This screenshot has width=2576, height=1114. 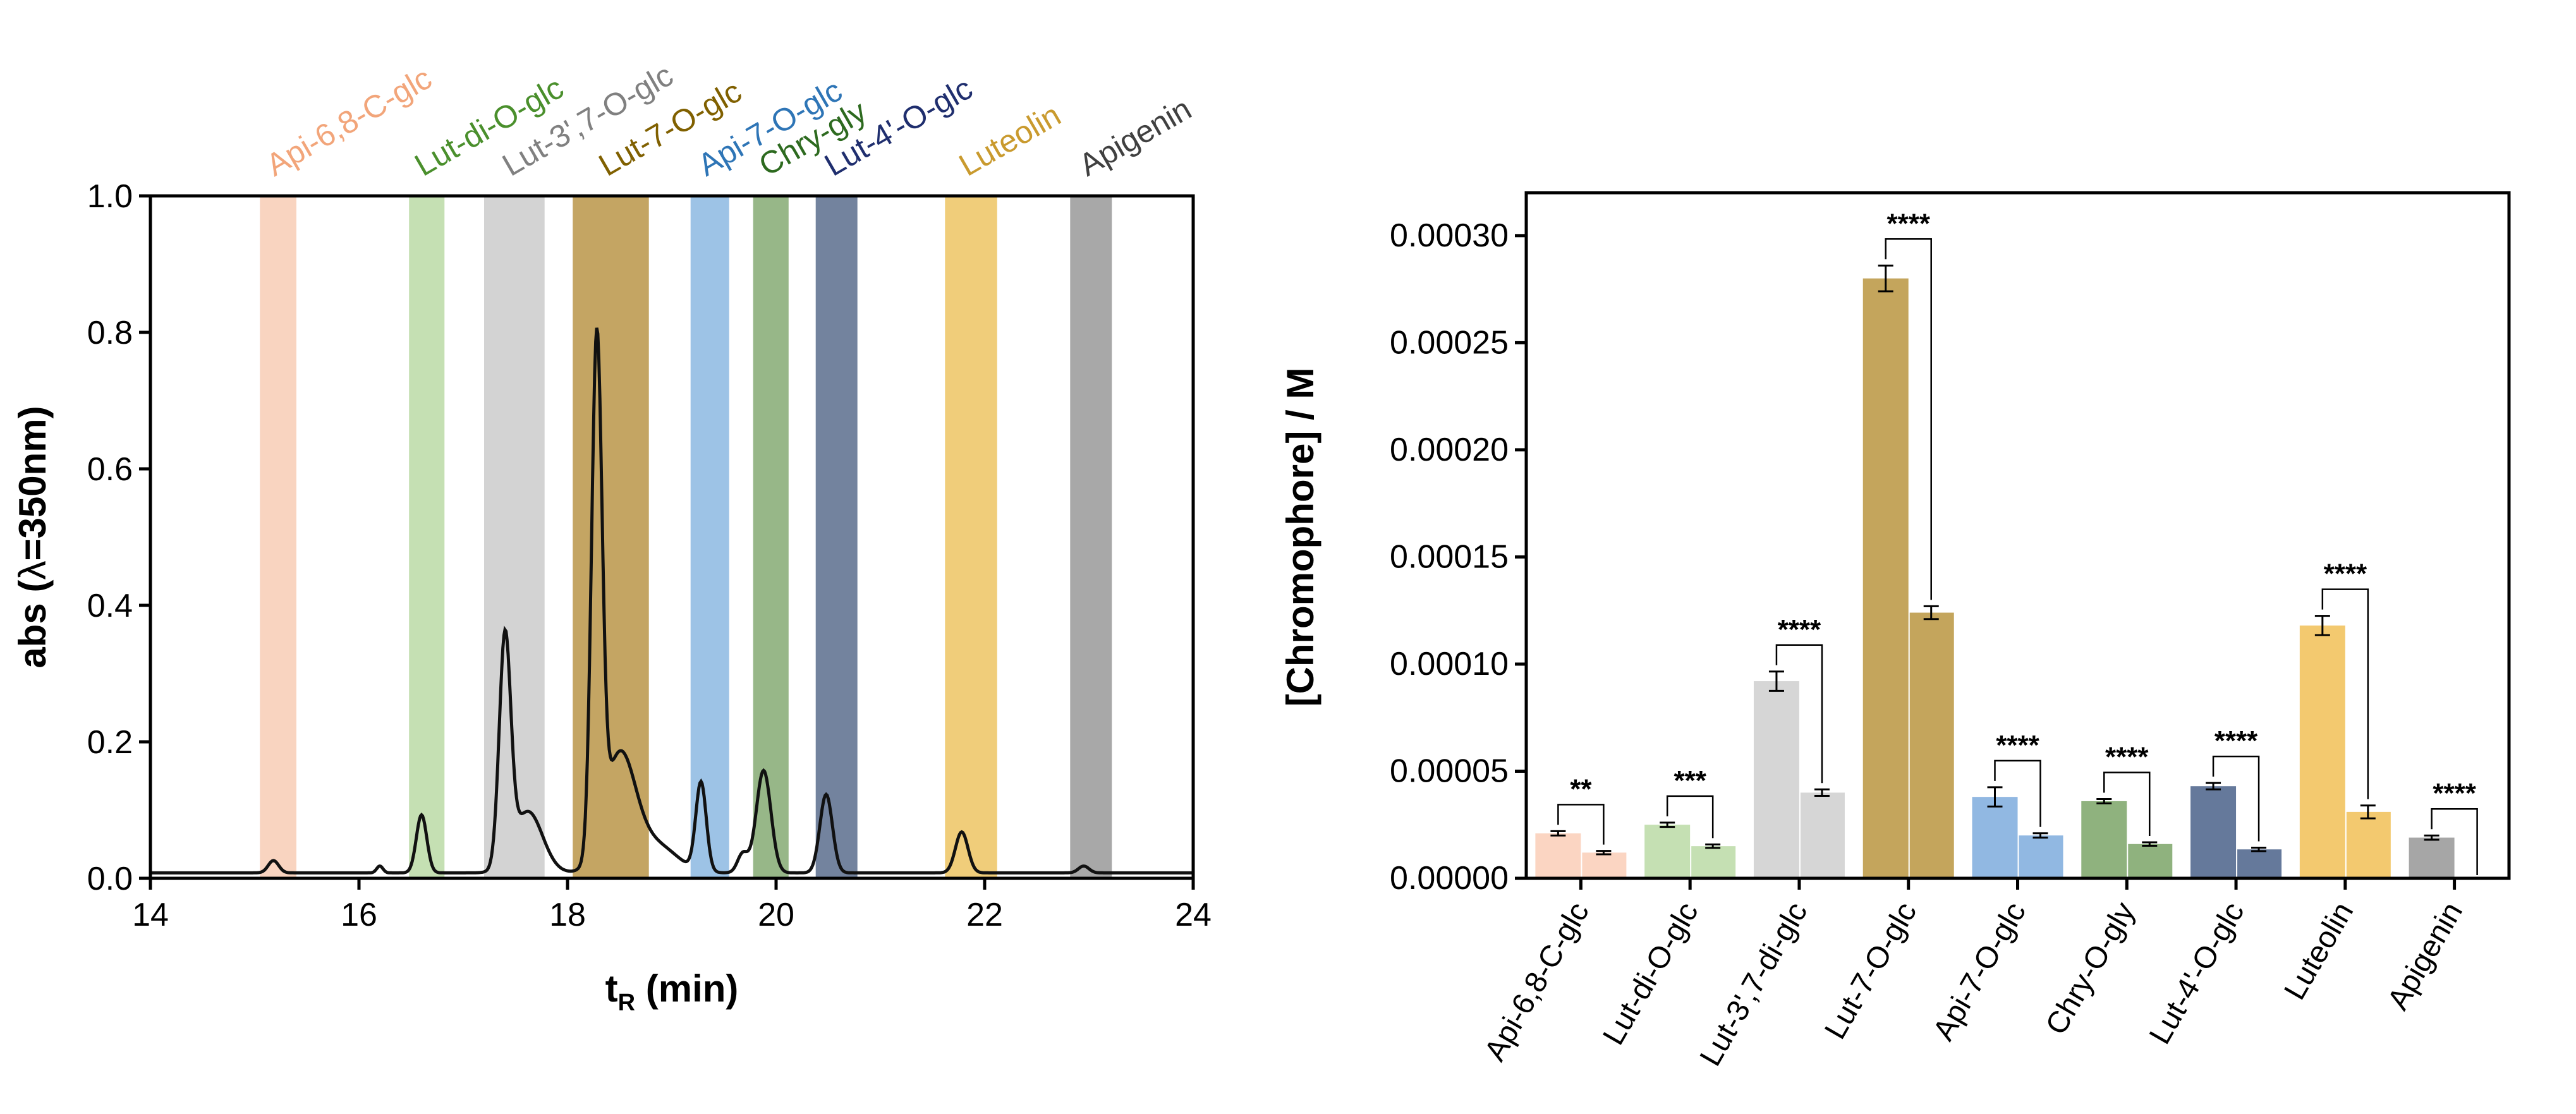 What do you see at coordinates (349, 122) in the screenshot?
I see `band-label: Api-6,8-C-glc` at bounding box center [349, 122].